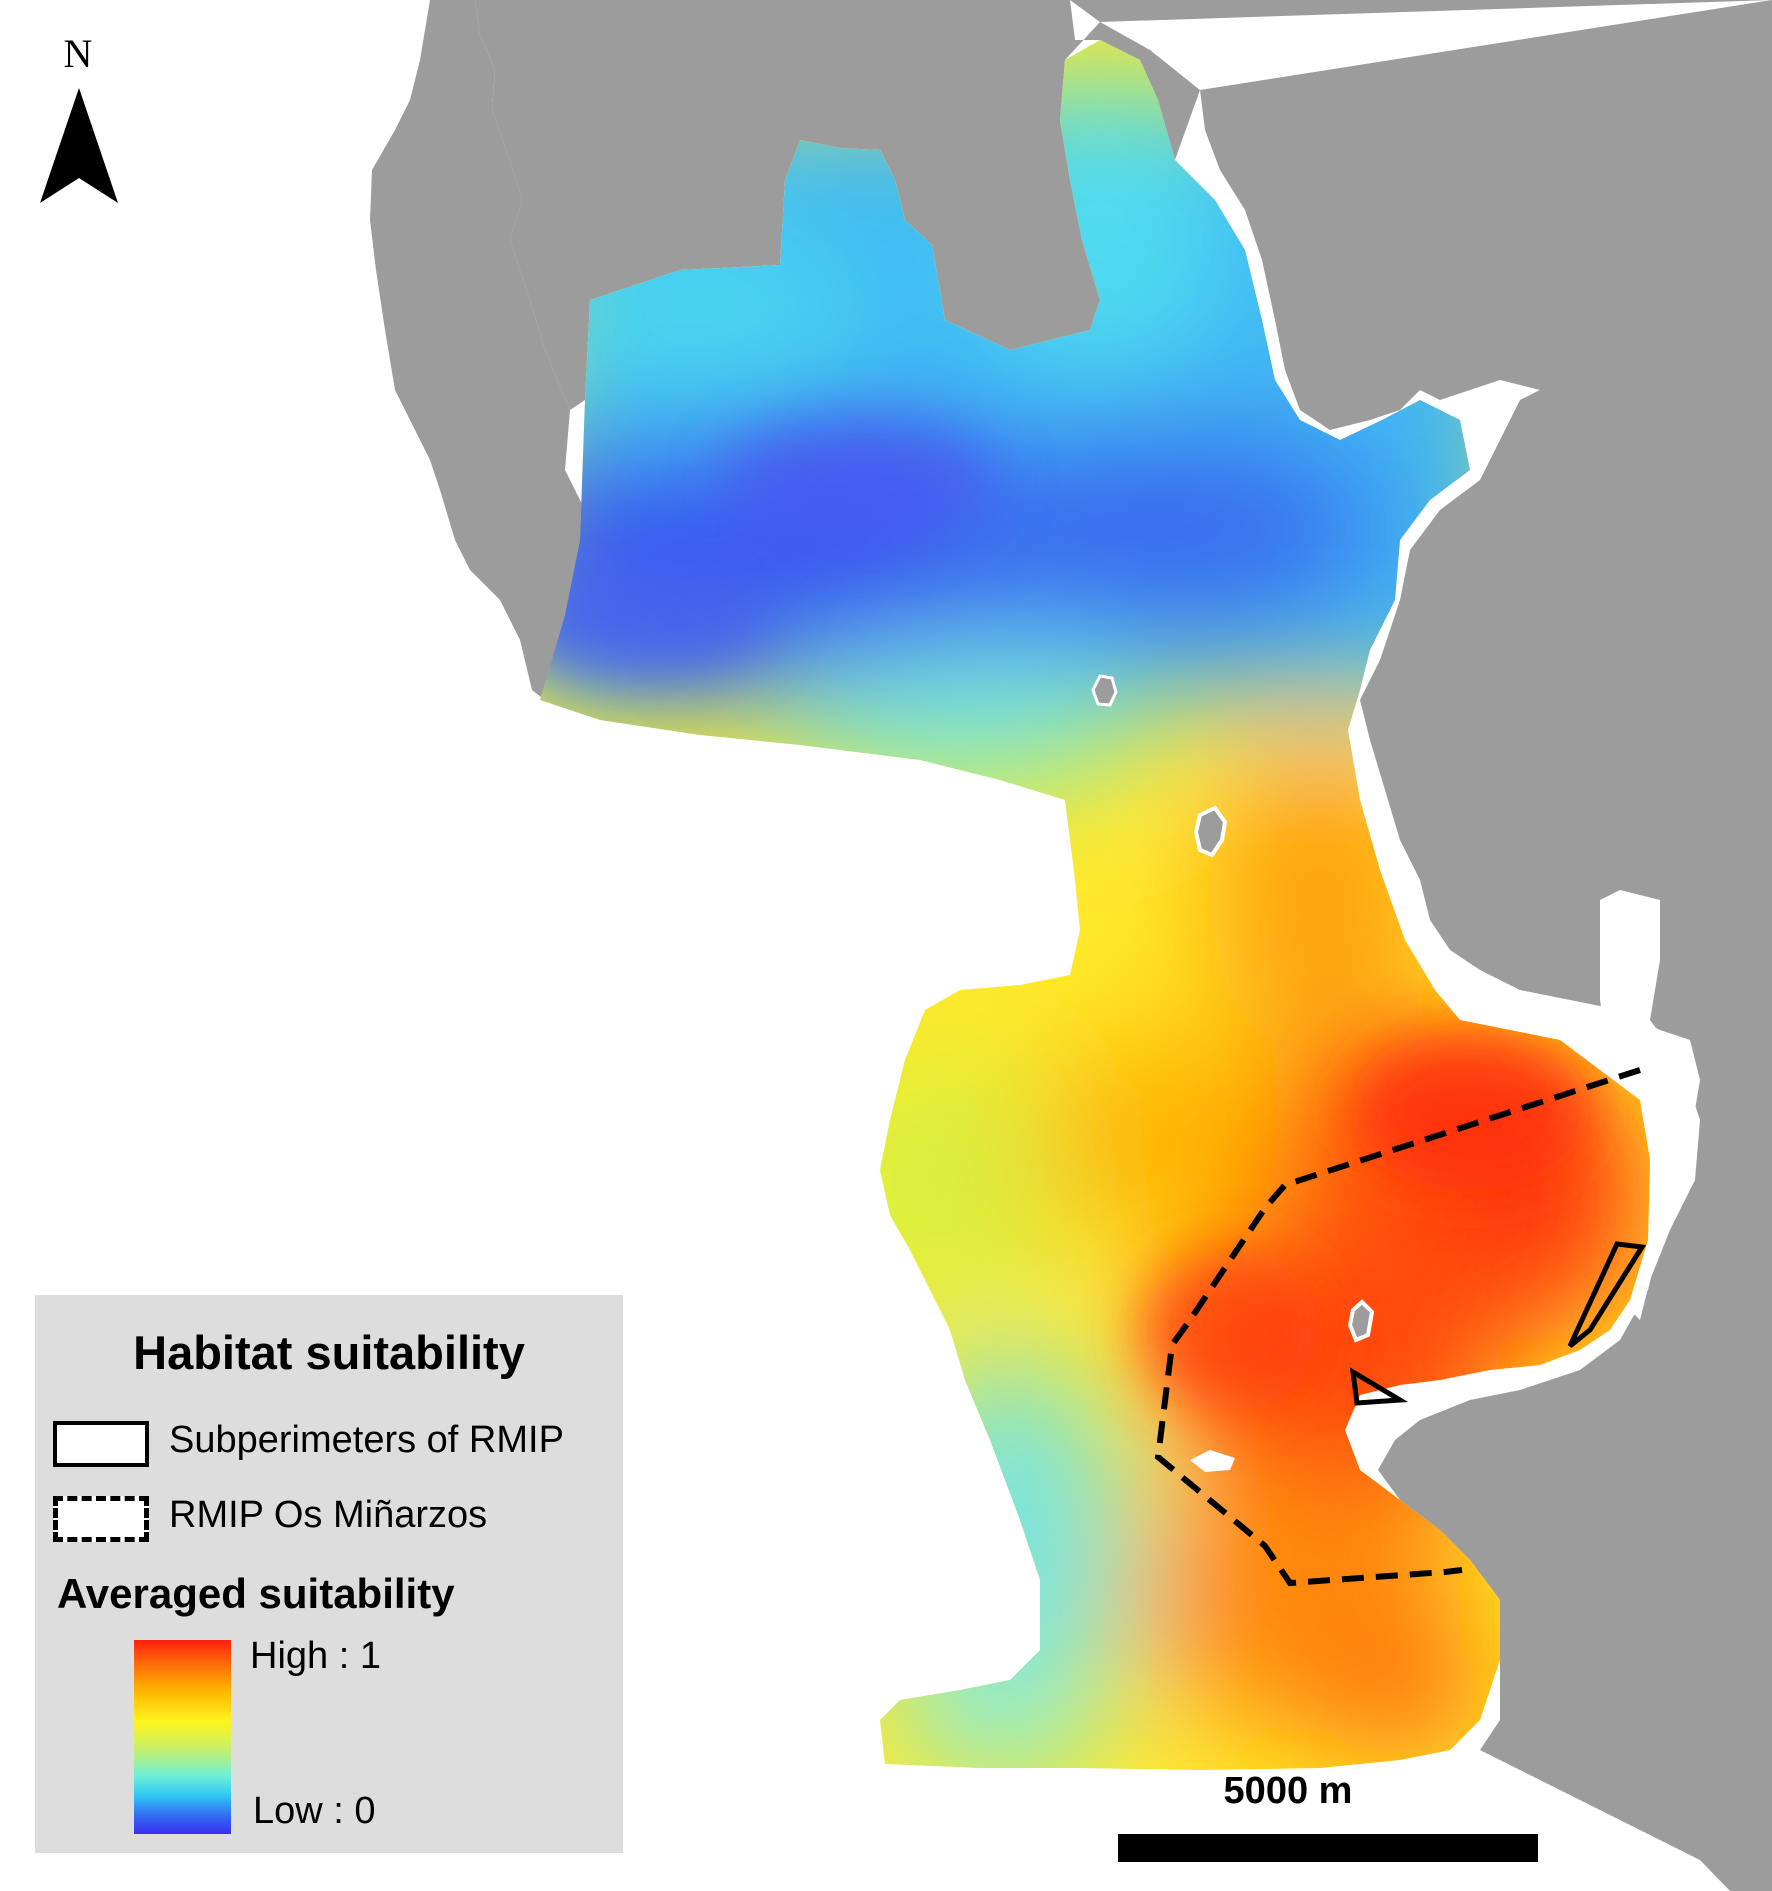  What do you see at coordinates (1288, 1791) in the screenshot?
I see `scale-bar-label: 5000 m` at bounding box center [1288, 1791].